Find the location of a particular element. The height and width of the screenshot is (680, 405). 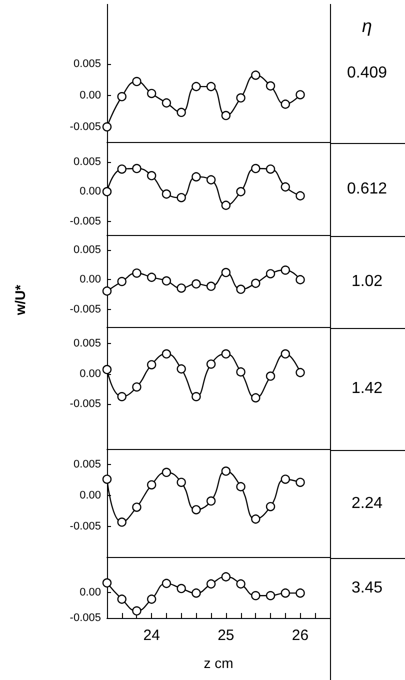

text: 0.612 is located at coordinates (367, 189).